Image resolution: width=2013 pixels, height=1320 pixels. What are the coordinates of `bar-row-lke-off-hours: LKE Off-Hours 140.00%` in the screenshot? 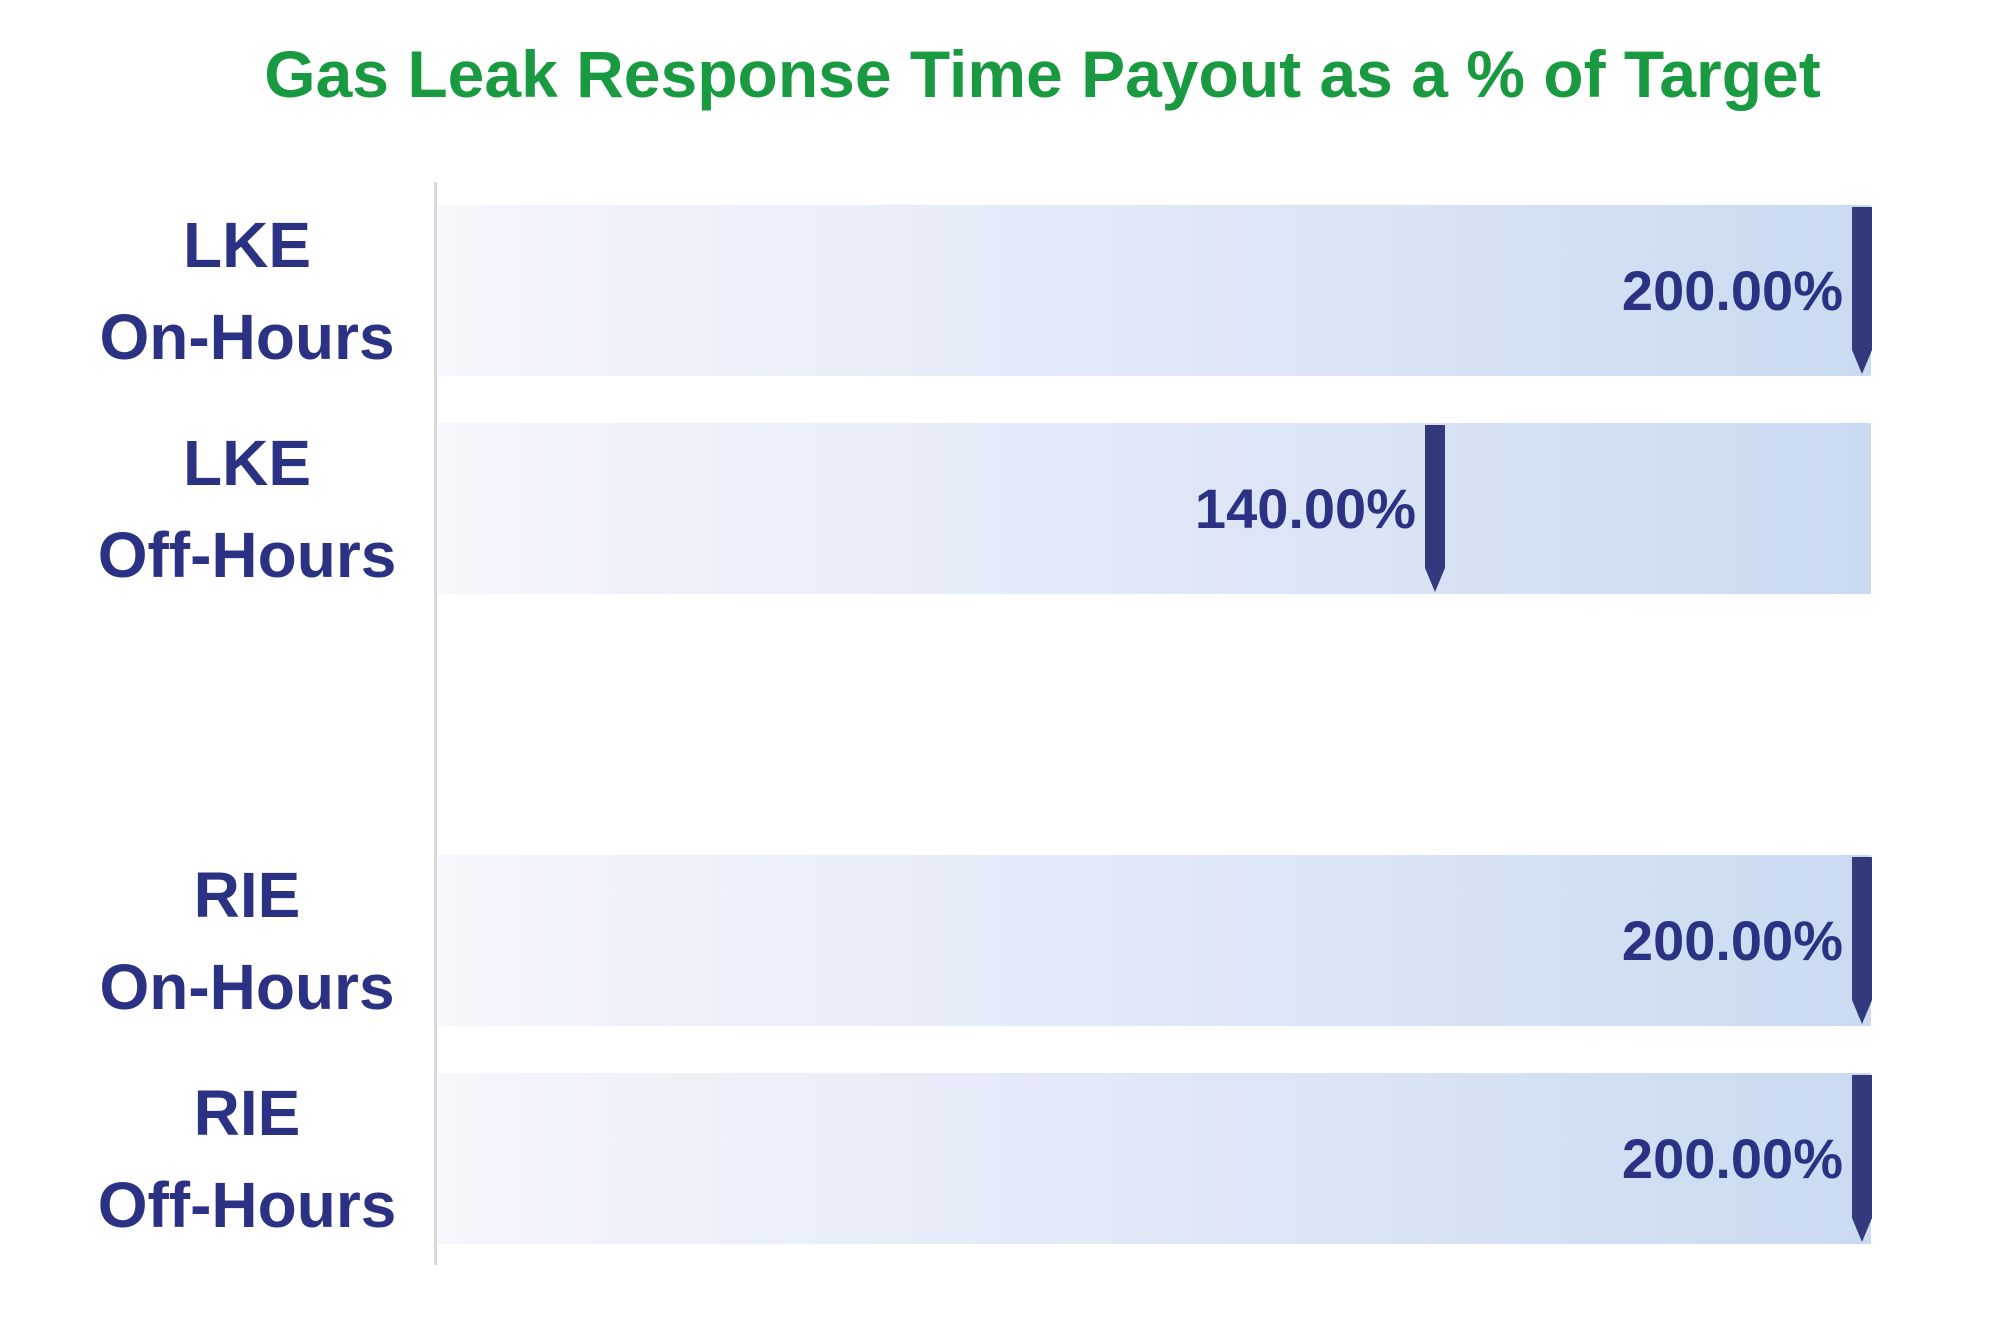 It's located at (1006, 508).